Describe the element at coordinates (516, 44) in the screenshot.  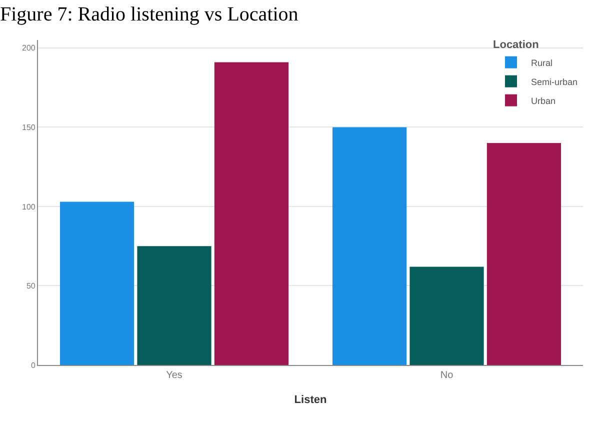
I see `legend-title: Location` at that location.